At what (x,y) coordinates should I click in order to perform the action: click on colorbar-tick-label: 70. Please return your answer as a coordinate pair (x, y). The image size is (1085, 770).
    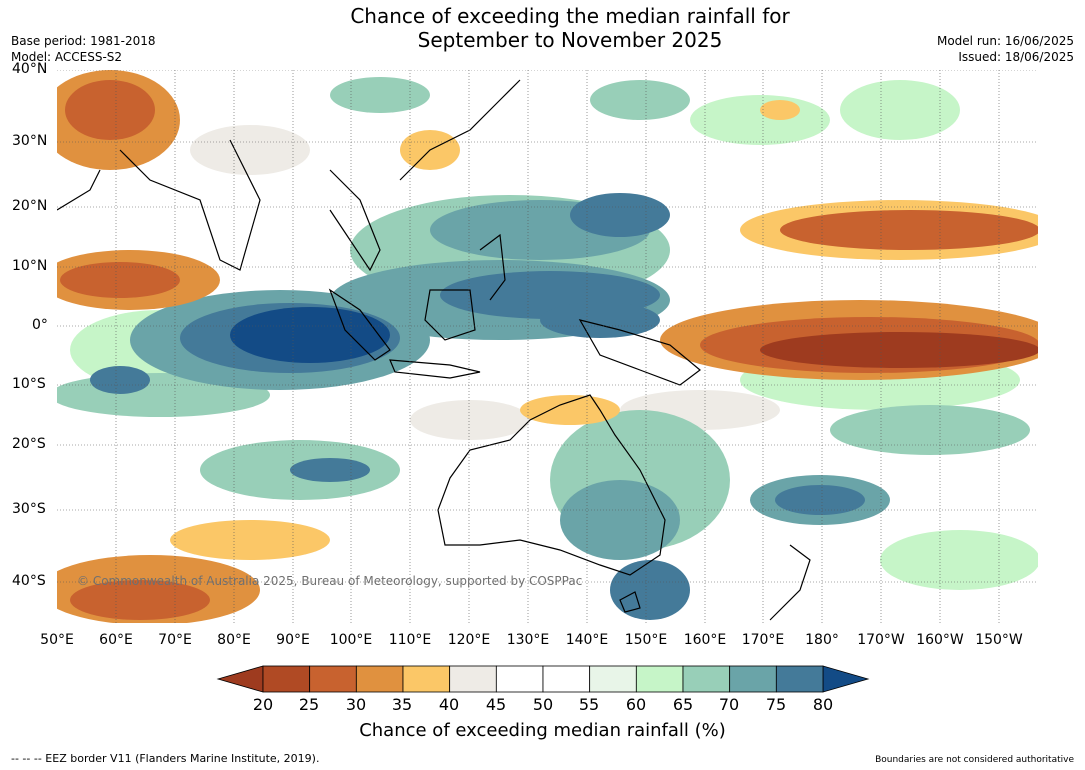
    Looking at the image, I should click on (729, 704).